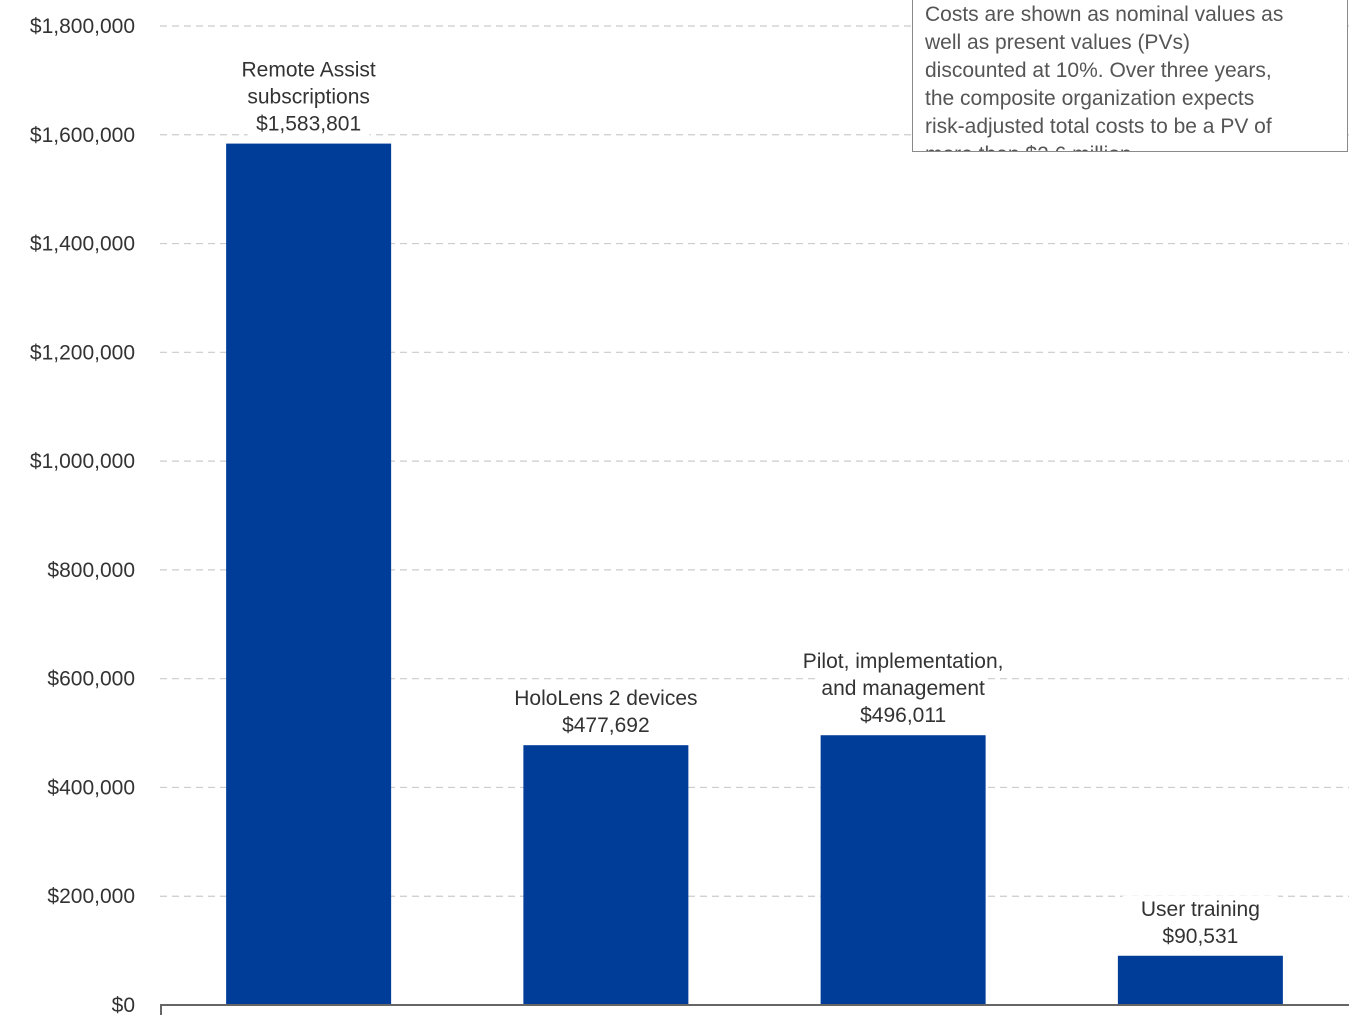 This screenshot has width=1349, height=1015. I want to click on y-tick-label: $1,800,000, so click(82, 26).